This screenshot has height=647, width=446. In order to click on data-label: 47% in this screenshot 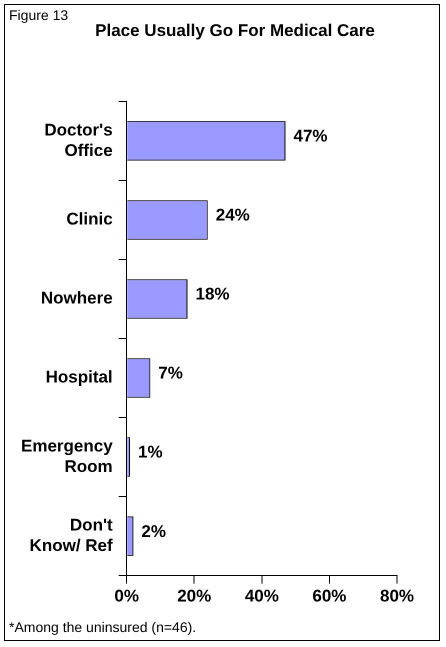, I will do `click(310, 136)`.